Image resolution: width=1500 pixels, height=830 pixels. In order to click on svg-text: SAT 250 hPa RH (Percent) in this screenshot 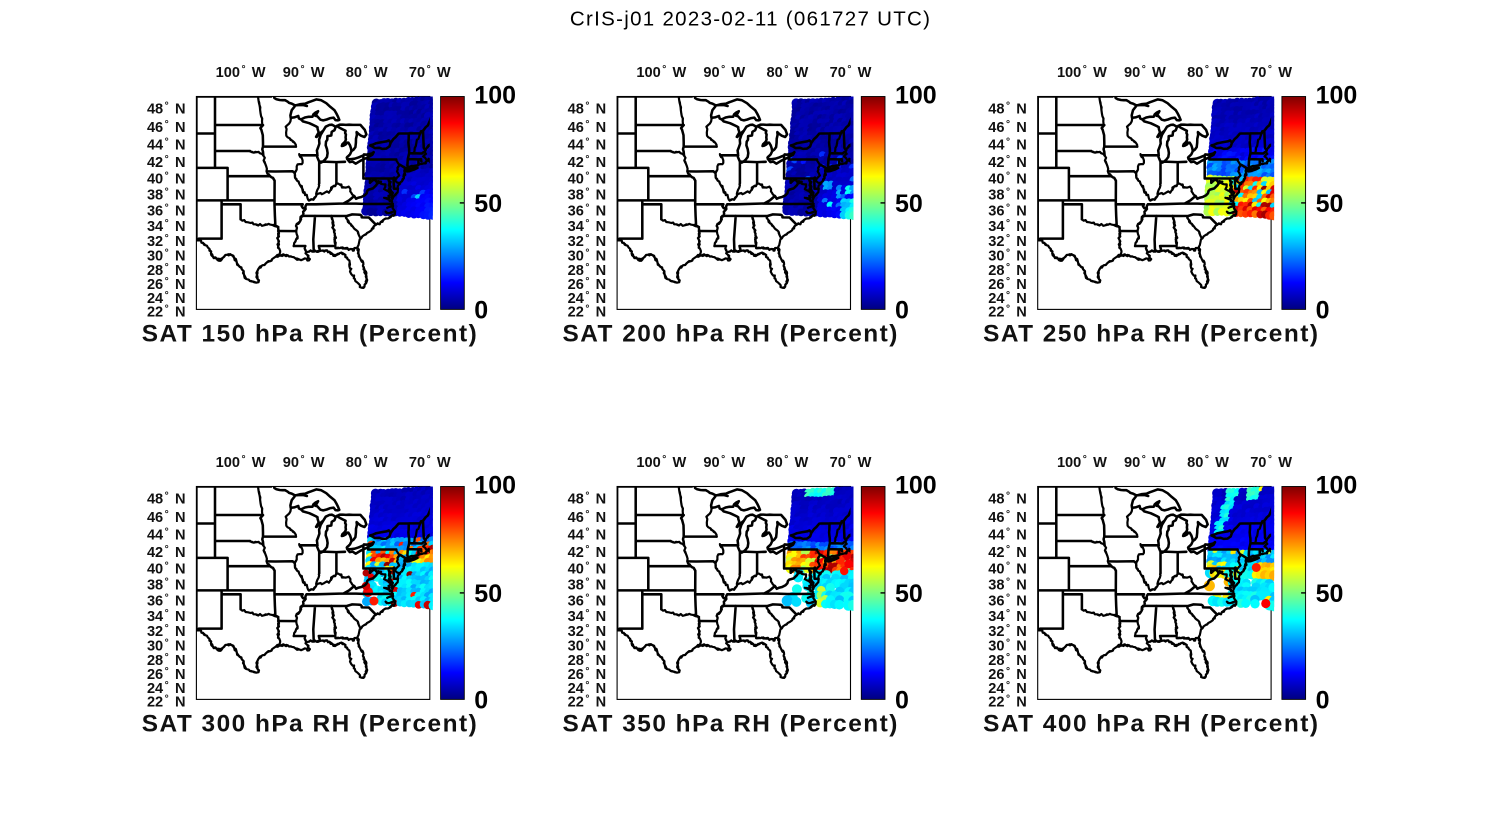, I will do `click(1151, 333)`.